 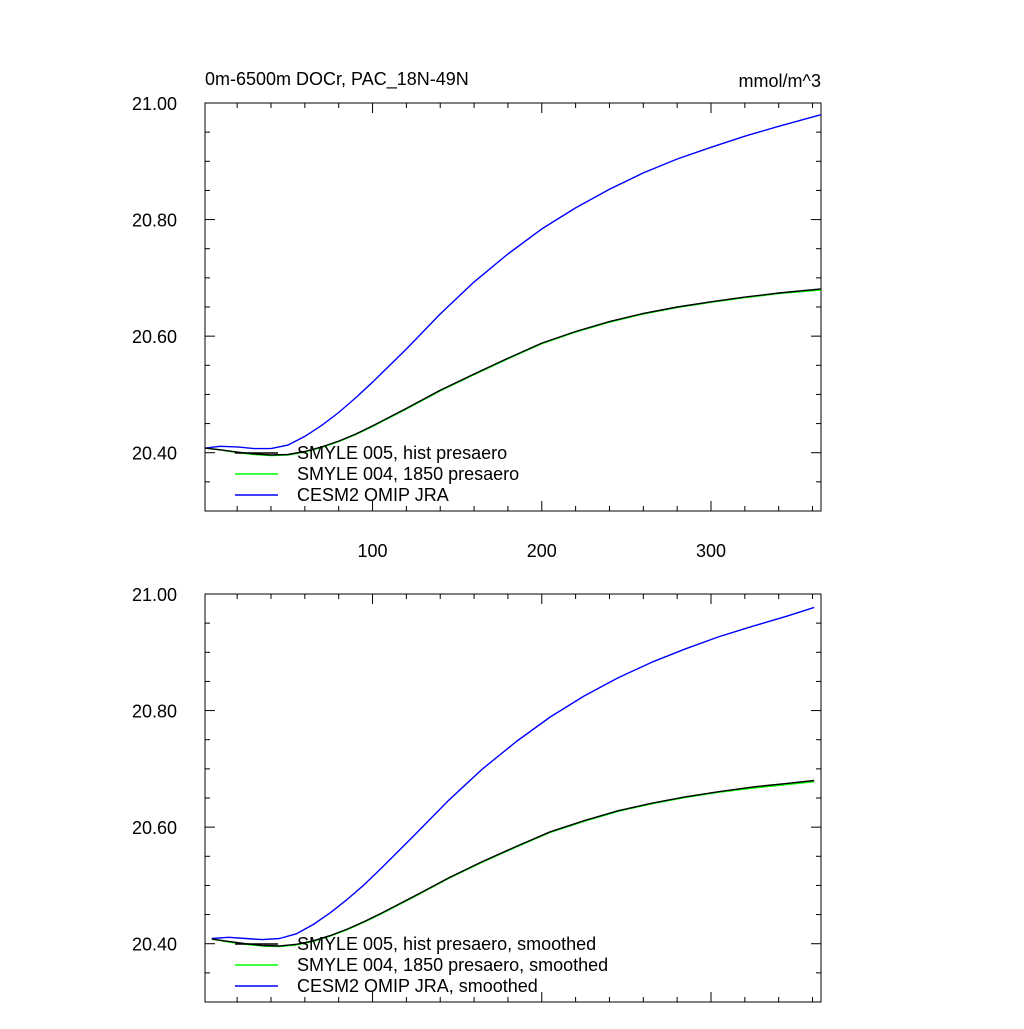 I want to click on legend-label-3: CESM2 OMIP JRA, so click(x=373, y=495).